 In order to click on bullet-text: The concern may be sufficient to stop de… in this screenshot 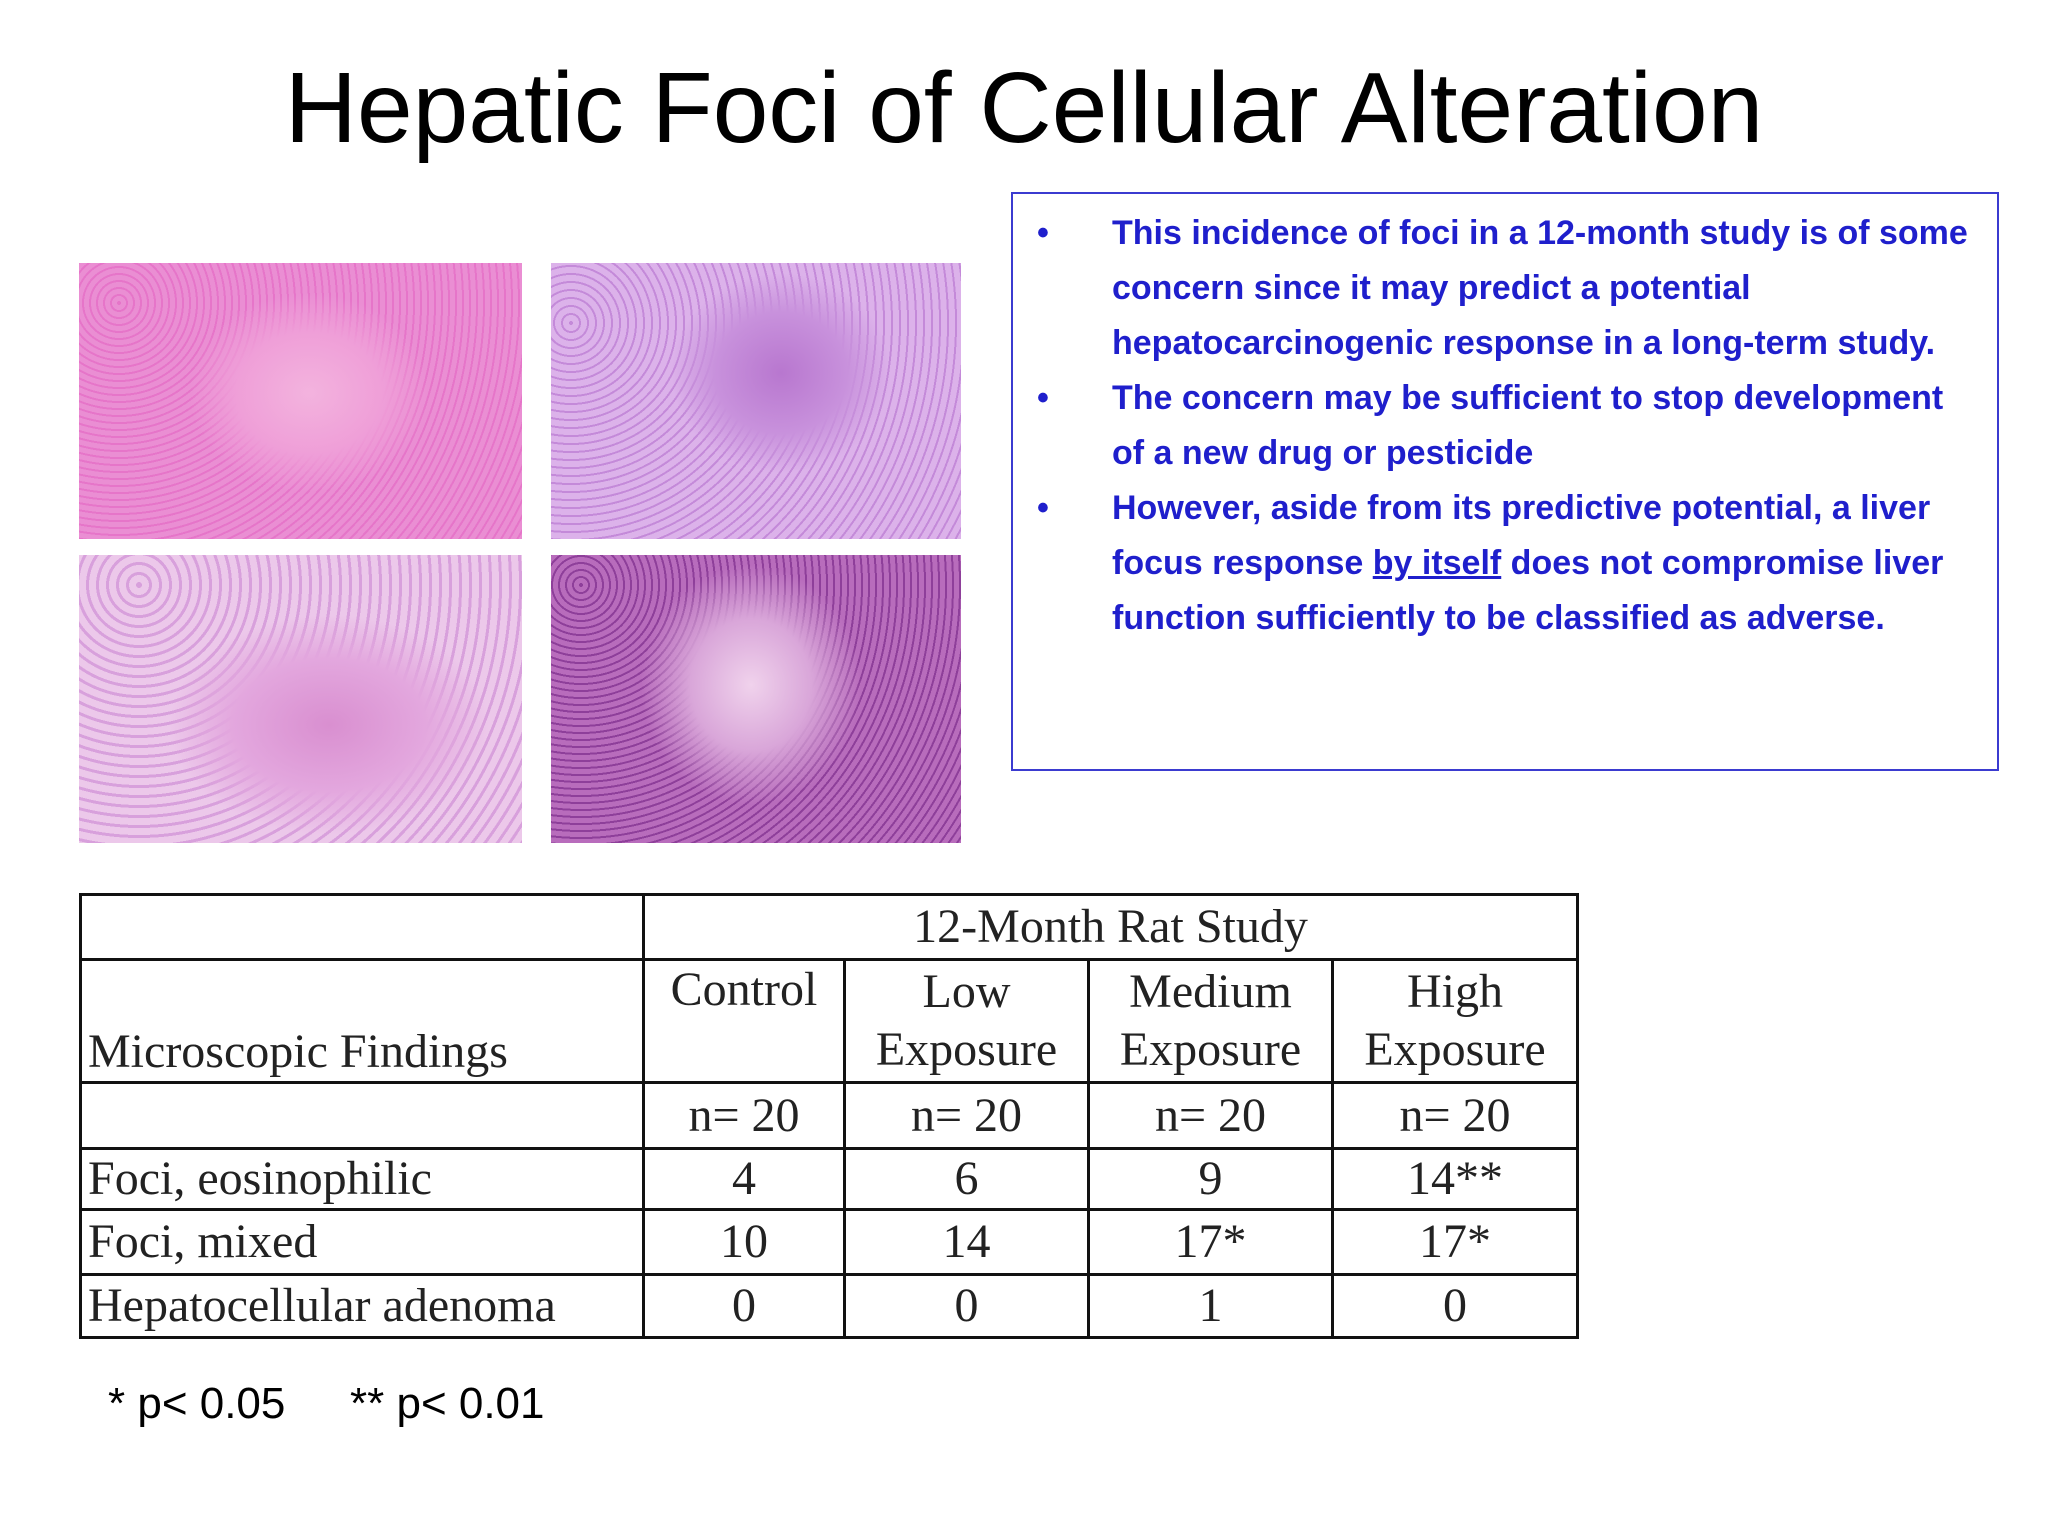, I will do `click(1528, 425)`.